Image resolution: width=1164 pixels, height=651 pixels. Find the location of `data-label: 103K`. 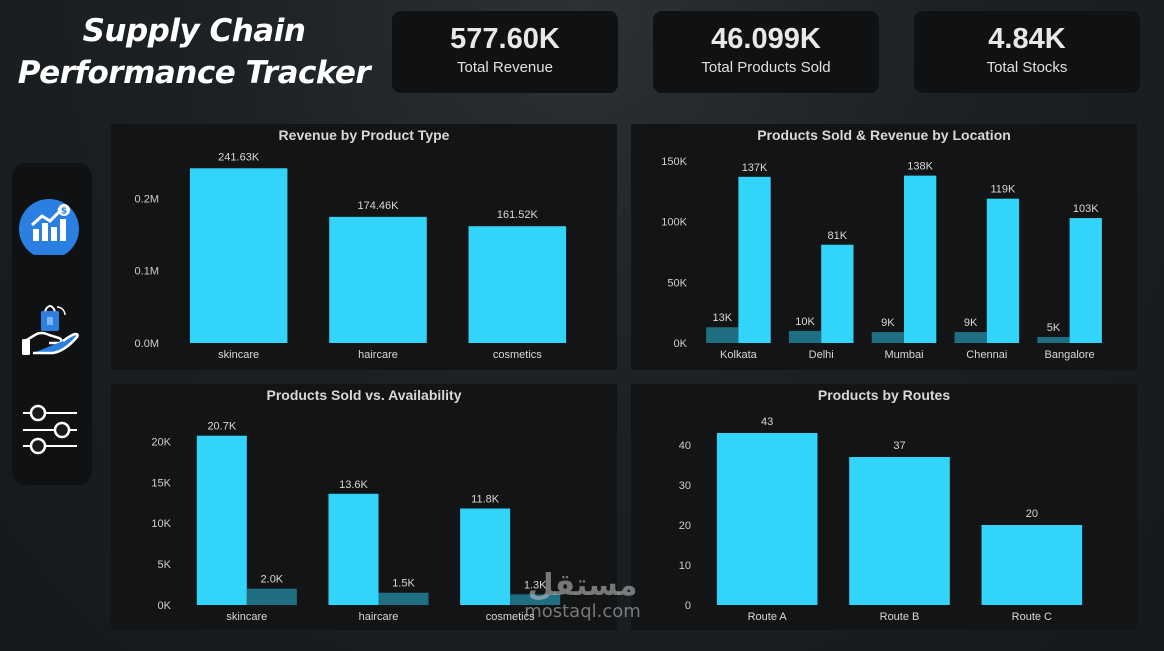

data-label: 103K is located at coordinates (1086, 209).